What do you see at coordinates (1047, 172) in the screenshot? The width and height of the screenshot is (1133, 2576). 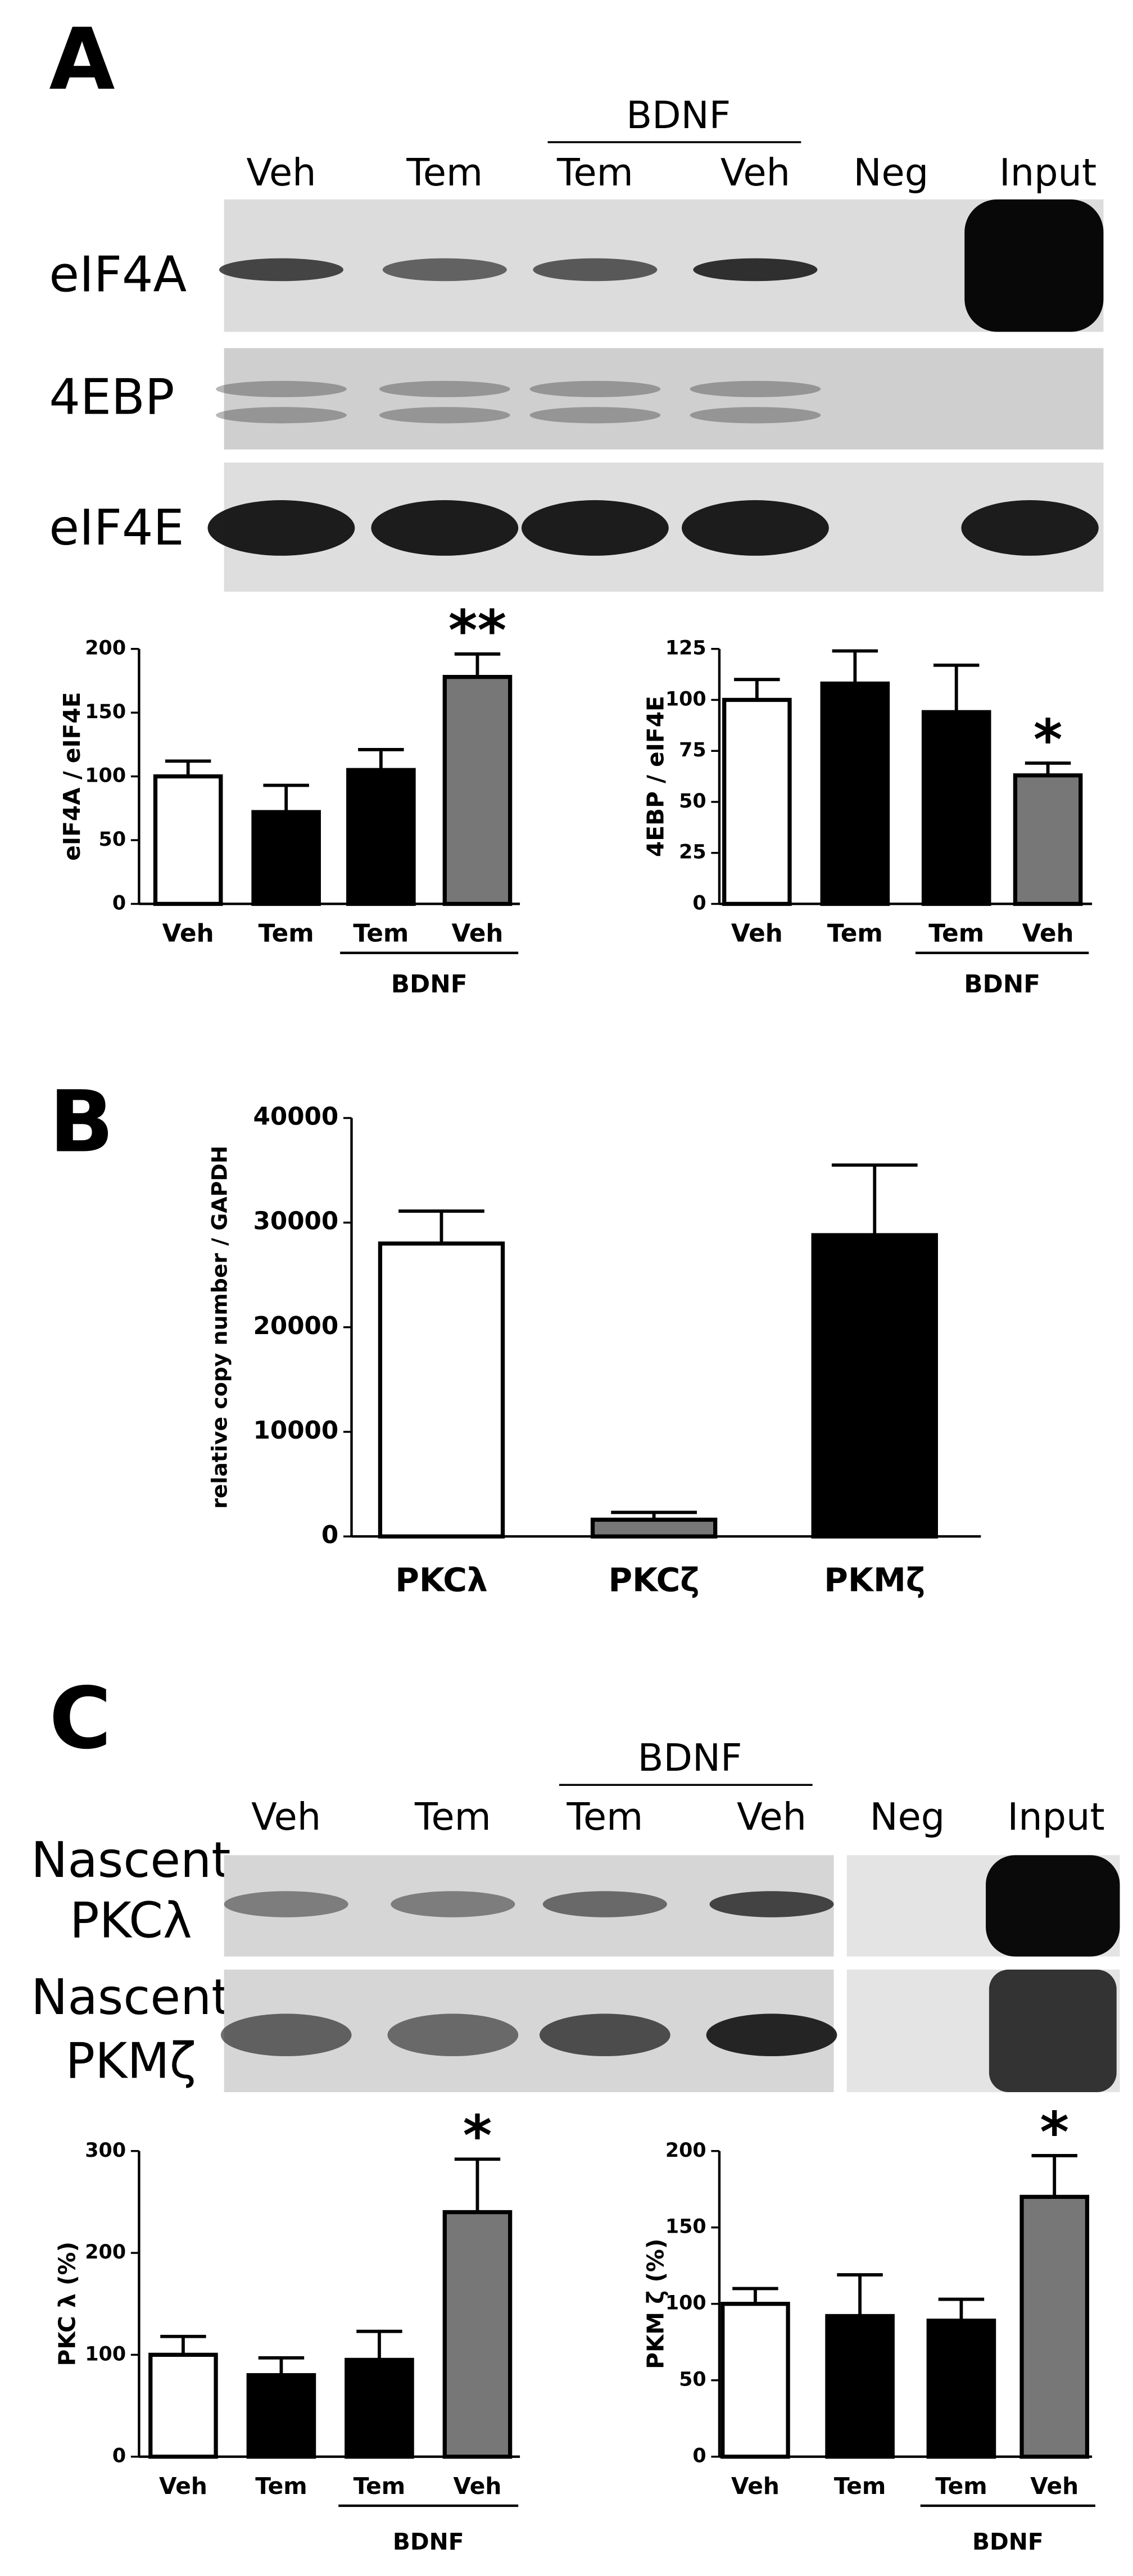 I see `lane-label: Input` at bounding box center [1047, 172].